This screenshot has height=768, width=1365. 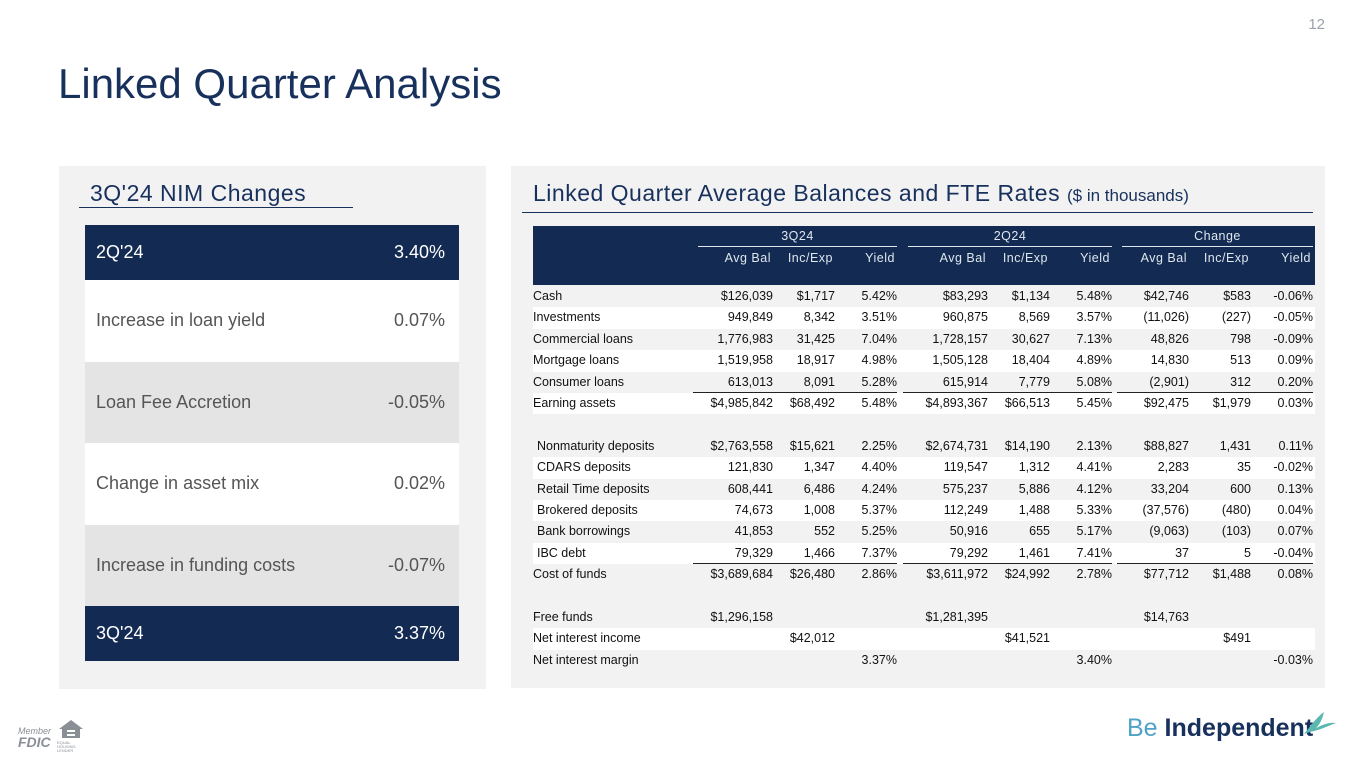 What do you see at coordinates (879, 445) in the screenshot?
I see `cell: 2.25%` at bounding box center [879, 445].